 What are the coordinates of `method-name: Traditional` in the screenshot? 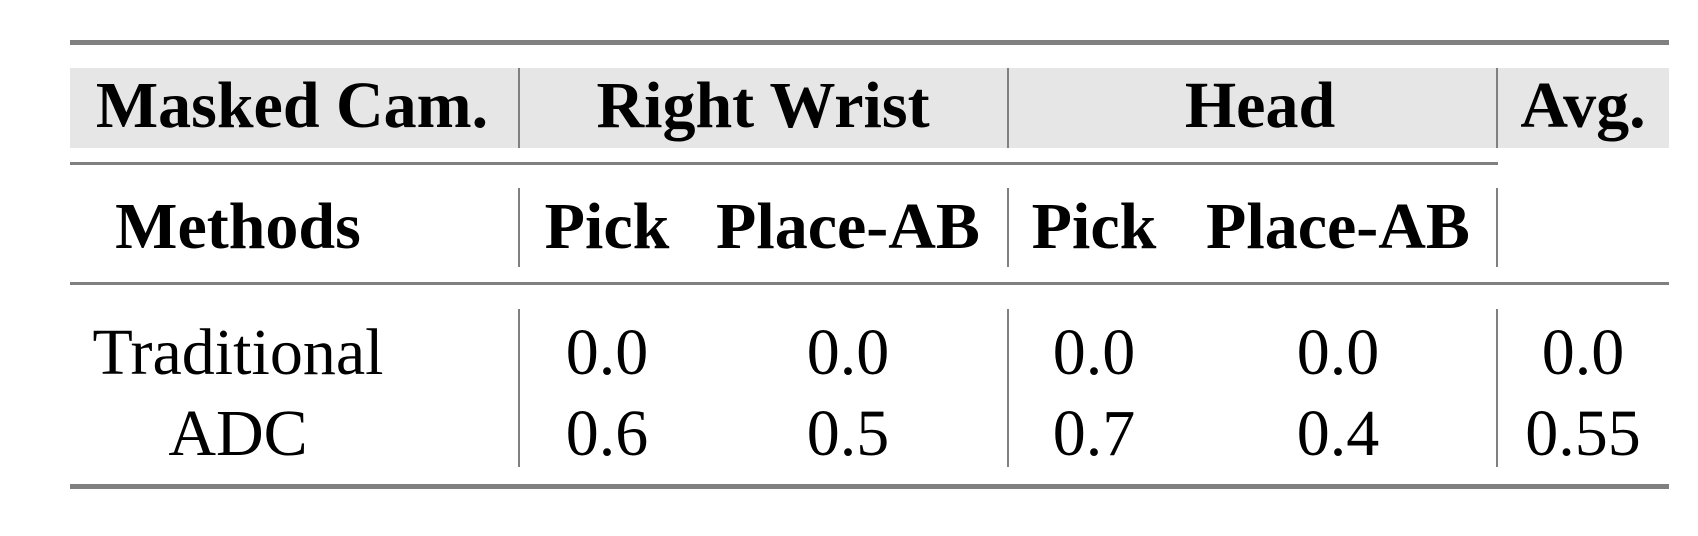 It's located at (238, 352).